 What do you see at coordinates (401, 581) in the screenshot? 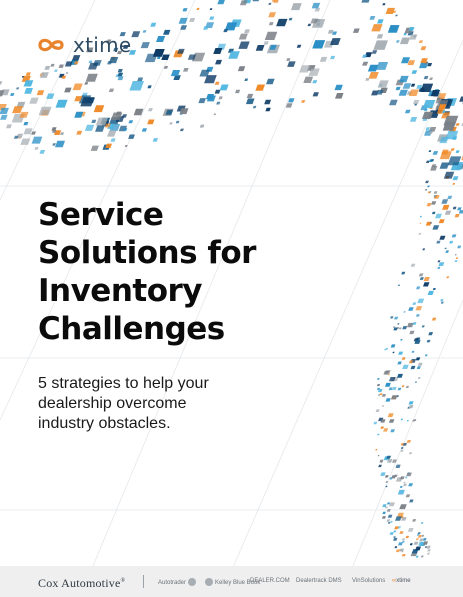
I see `xtime-footer-logo: ∞xtime` at bounding box center [401, 581].